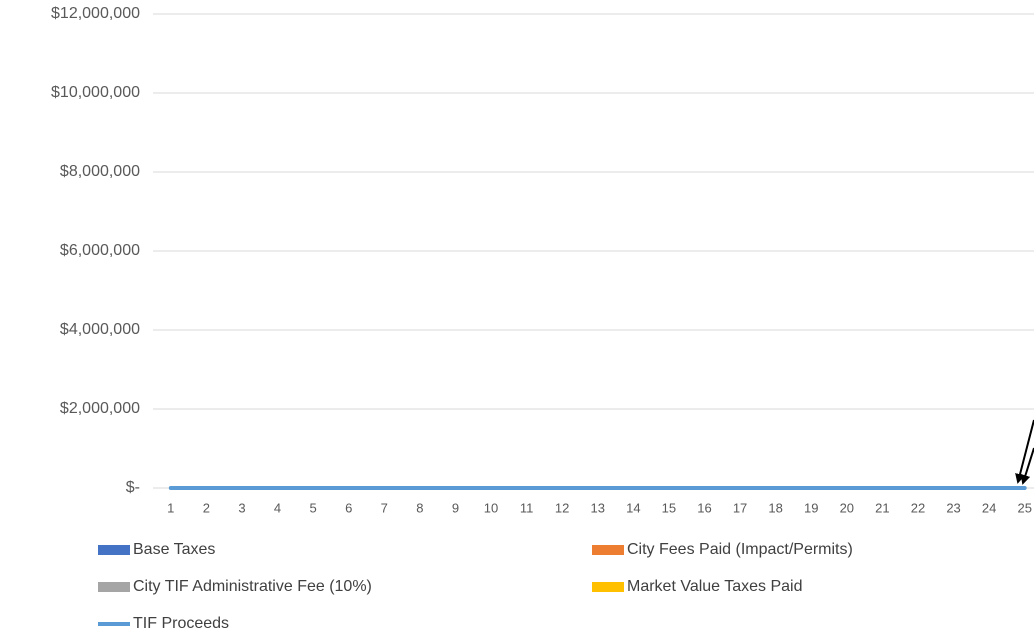 This screenshot has height=640, width=1034. I want to click on x-tick-label: 2, so click(206, 507).